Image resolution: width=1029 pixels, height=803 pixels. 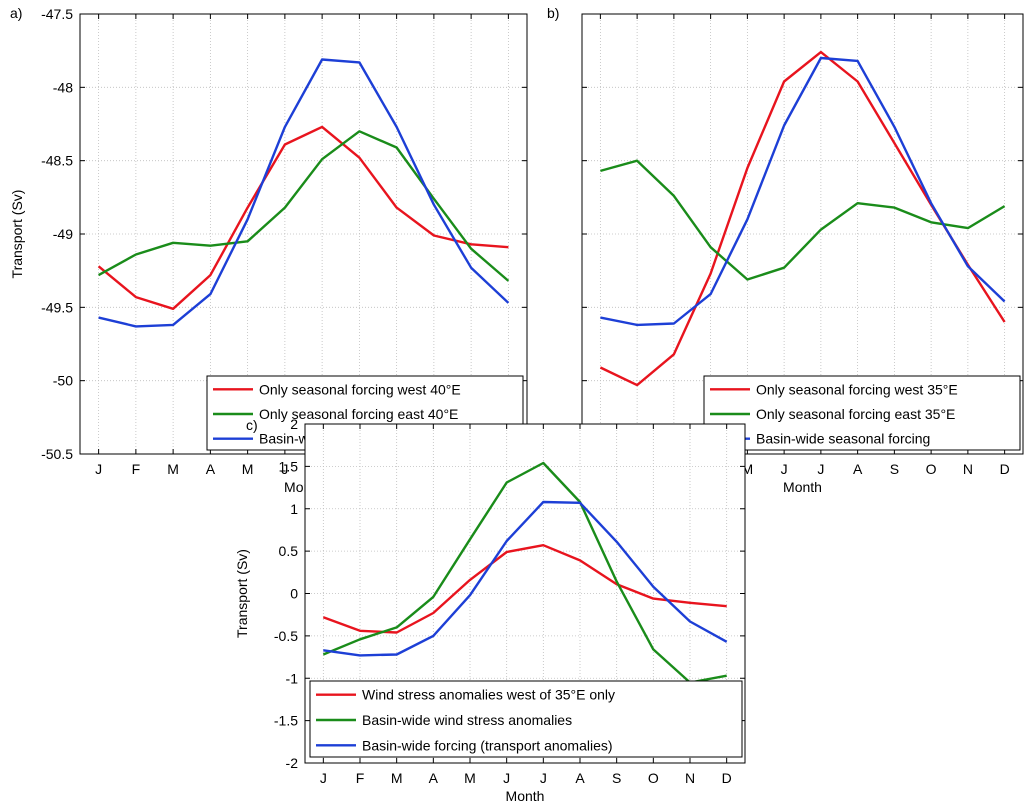 What do you see at coordinates (467, 720) in the screenshot?
I see `legend-label-2: Basin-wide wind stress anomalies` at bounding box center [467, 720].